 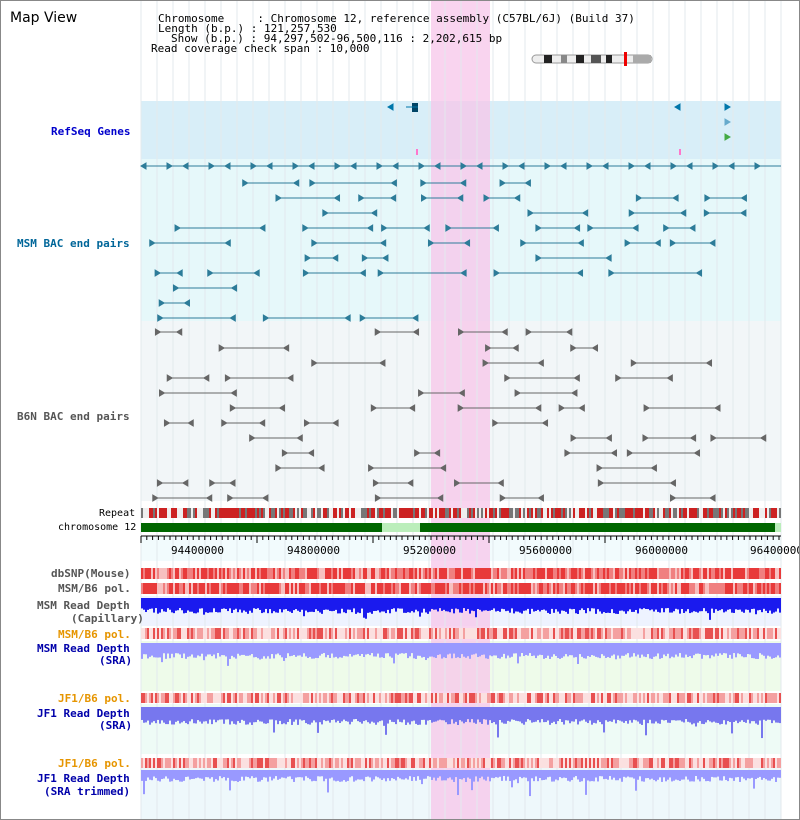 I want to click on track-label-msm-b6-pol-2: MSM/B6 pol., so click(x=94, y=634).